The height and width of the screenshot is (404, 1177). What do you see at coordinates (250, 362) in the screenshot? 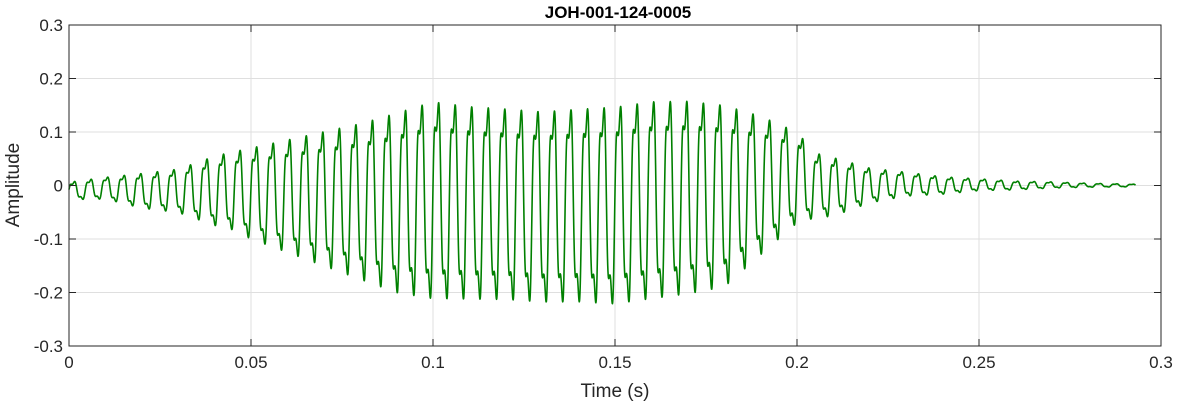
I see `x-tick-label: 0.05` at bounding box center [250, 362].